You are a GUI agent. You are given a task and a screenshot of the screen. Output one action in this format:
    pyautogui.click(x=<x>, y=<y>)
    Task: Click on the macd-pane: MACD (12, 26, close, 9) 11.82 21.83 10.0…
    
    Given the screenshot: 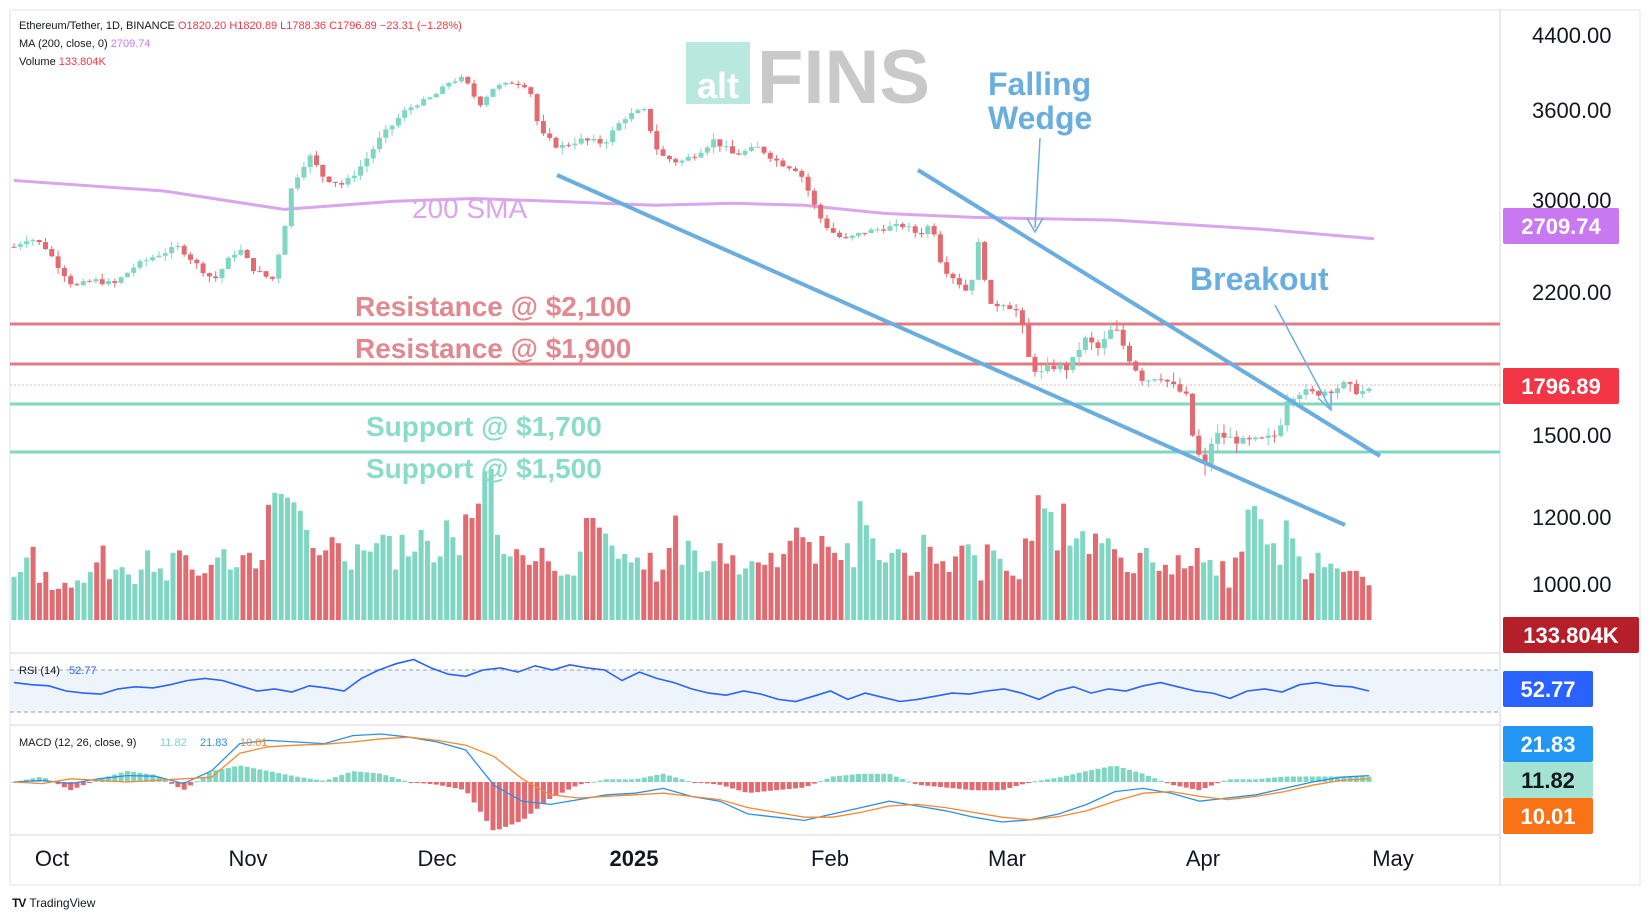 What is the action you would take?
    pyautogui.click(x=691, y=782)
    